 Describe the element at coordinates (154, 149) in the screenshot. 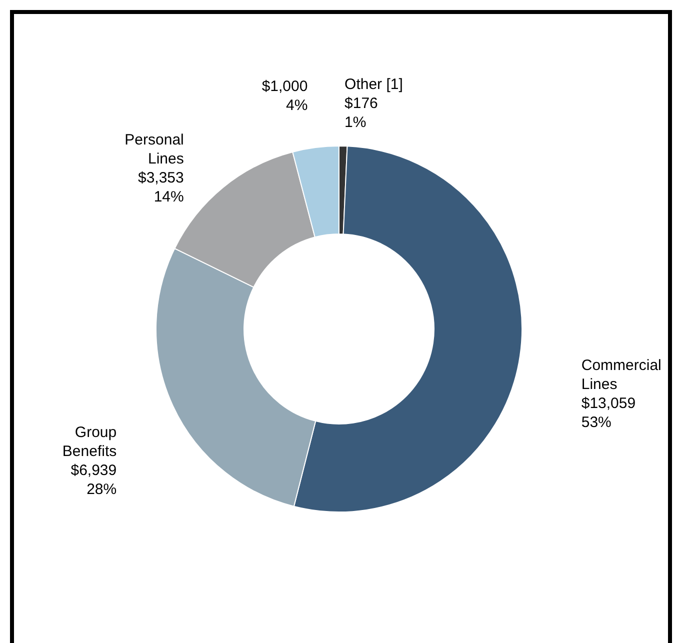

I see `slice-label: Personal Lines` at that location.